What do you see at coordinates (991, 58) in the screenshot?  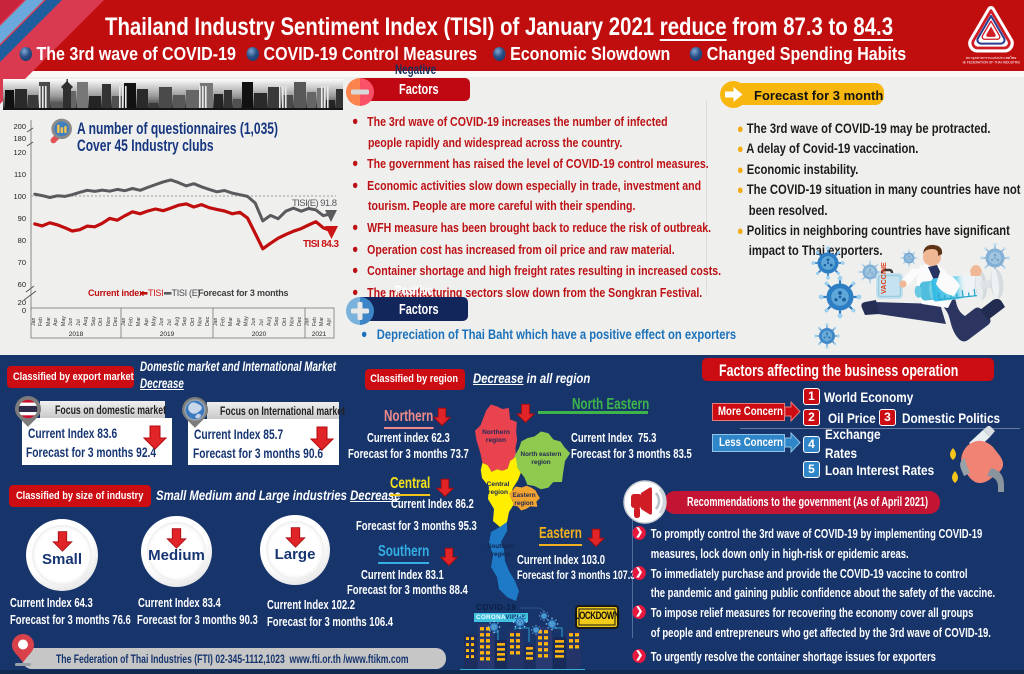 I see `svg-text: สภาอุตสาหกรรมแห่งประเทศไทย` at bounding box center [991, 58].